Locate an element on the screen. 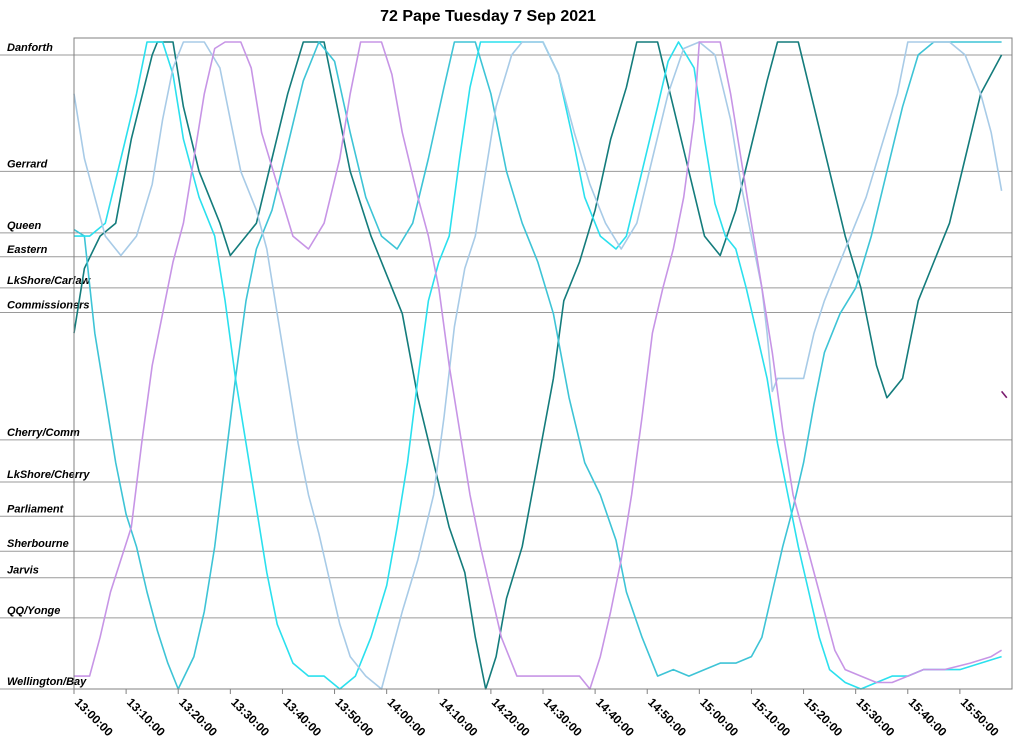  x-tick-label: 14:10:00 is located at coordinates (459, 717).